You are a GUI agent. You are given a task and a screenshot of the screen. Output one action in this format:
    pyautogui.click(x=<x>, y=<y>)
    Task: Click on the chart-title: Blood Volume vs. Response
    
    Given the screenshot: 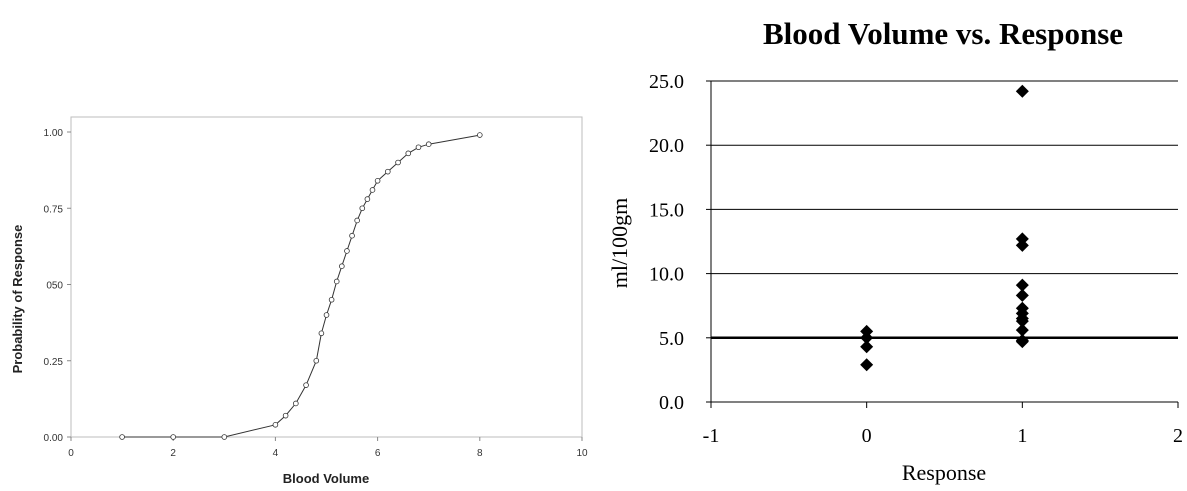 What is the action you would take?
    pyautogui.click(x=943, y=33)
    